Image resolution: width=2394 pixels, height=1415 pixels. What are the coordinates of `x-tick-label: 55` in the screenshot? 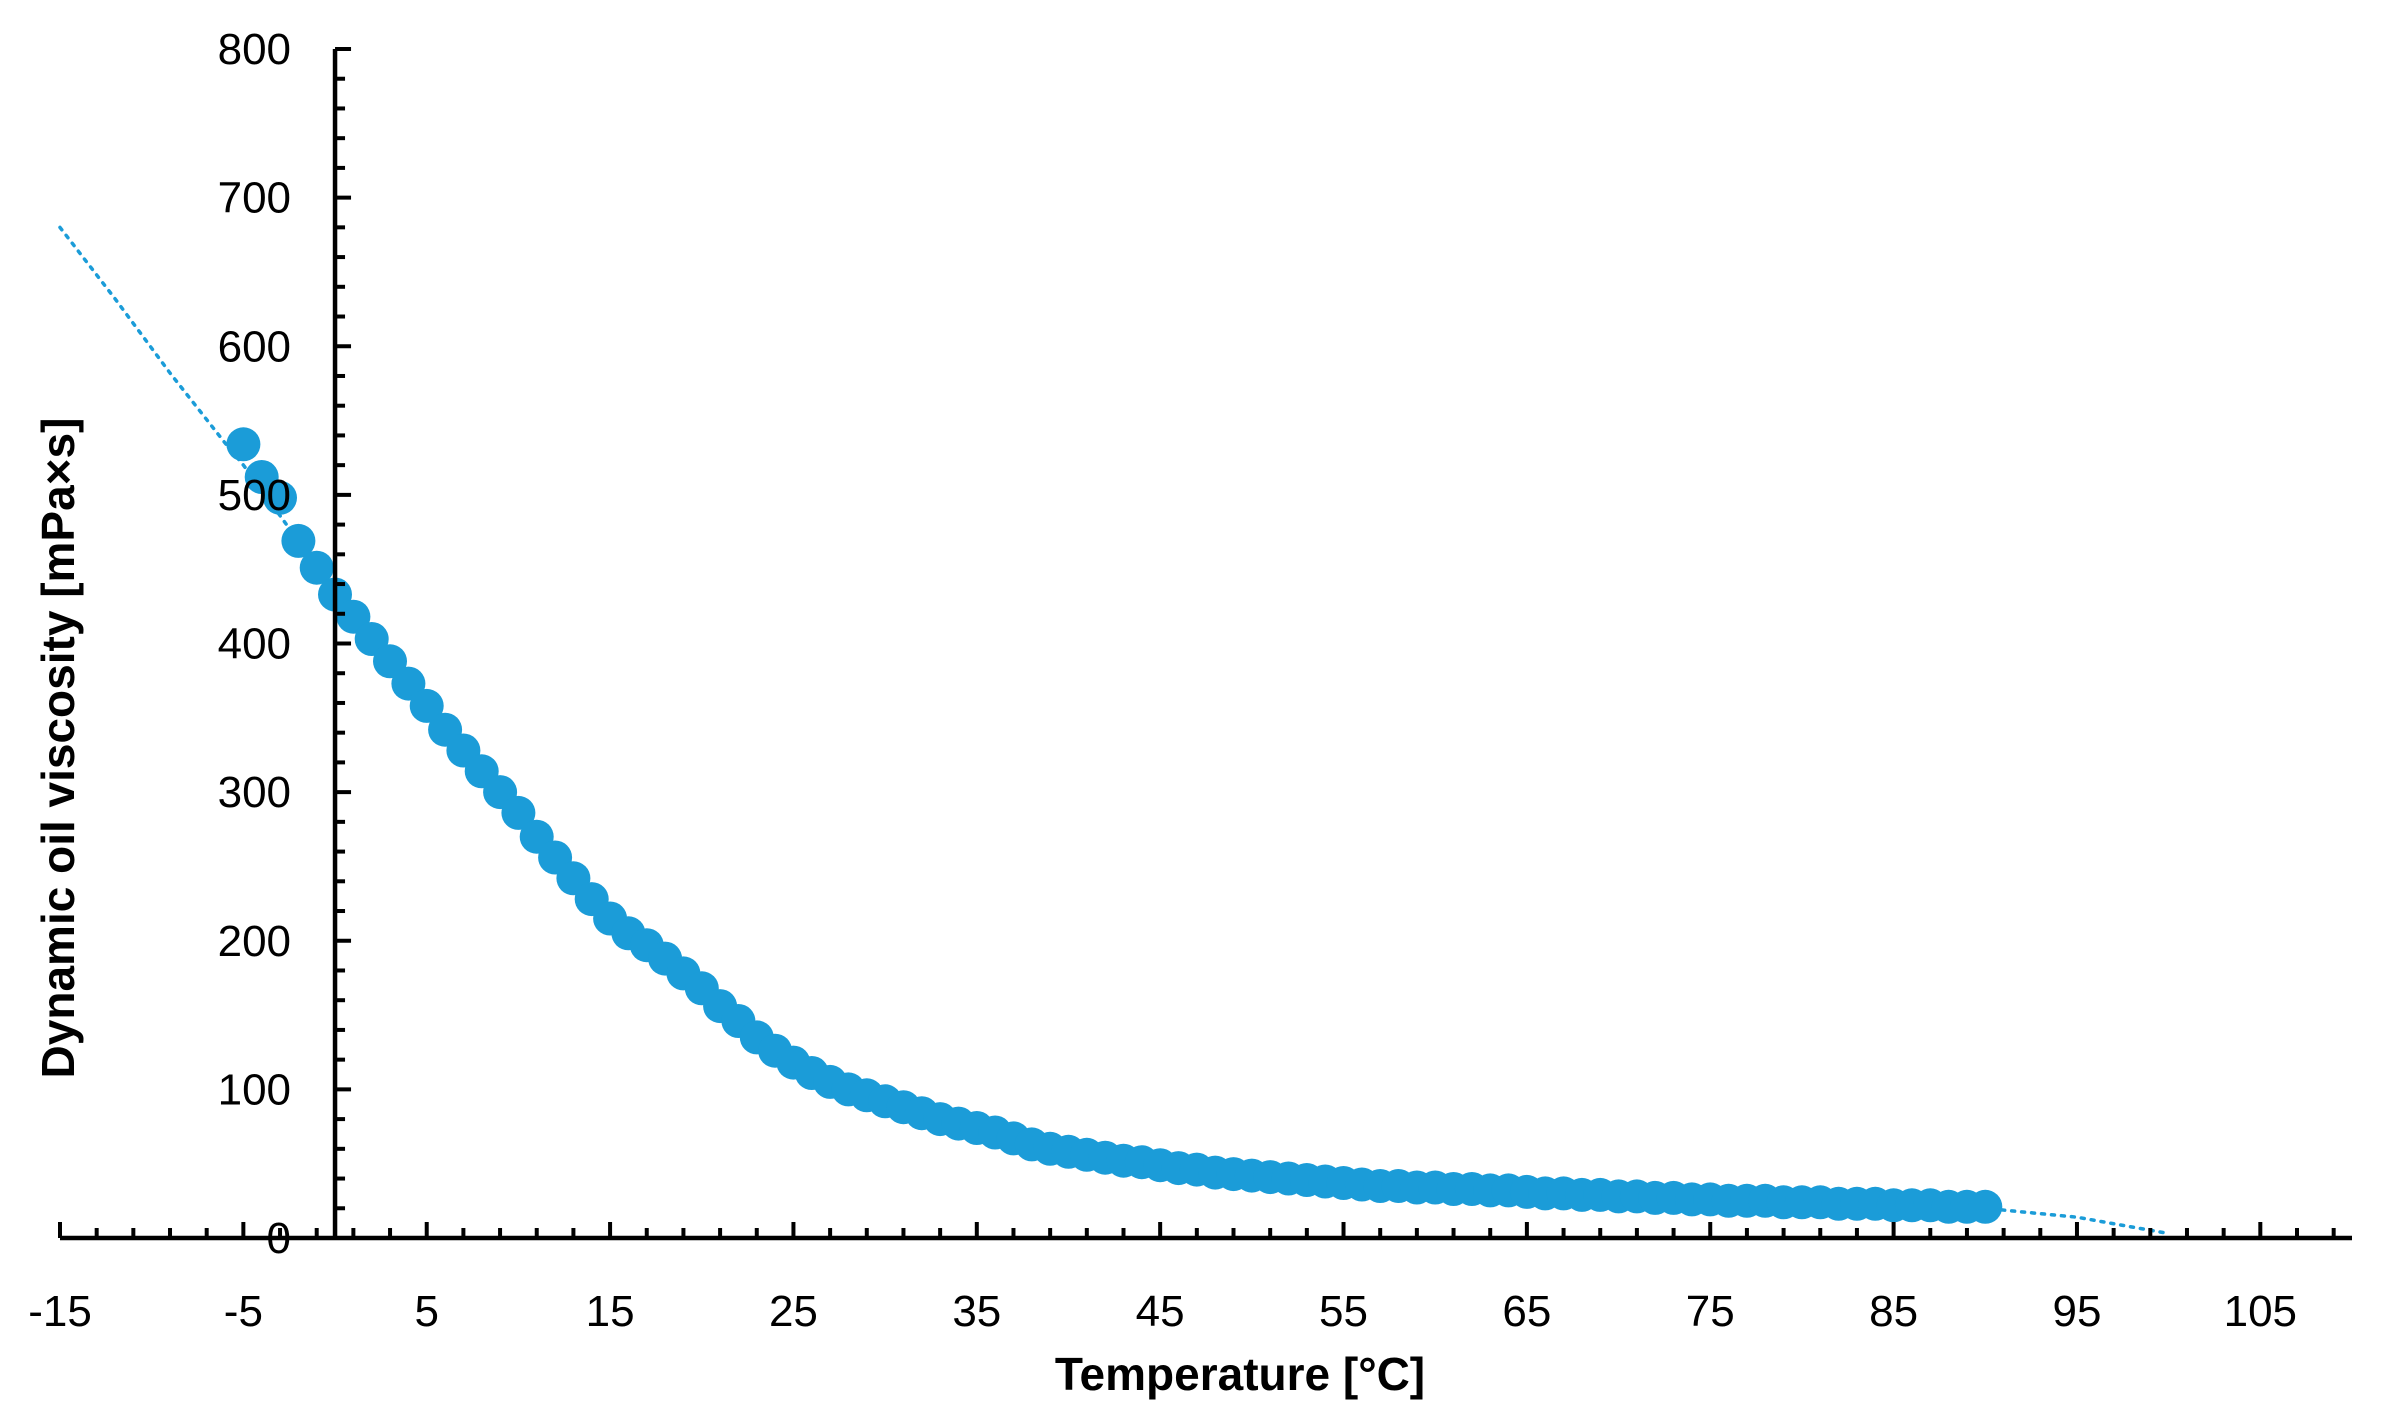 It's located at (1343, 1311).